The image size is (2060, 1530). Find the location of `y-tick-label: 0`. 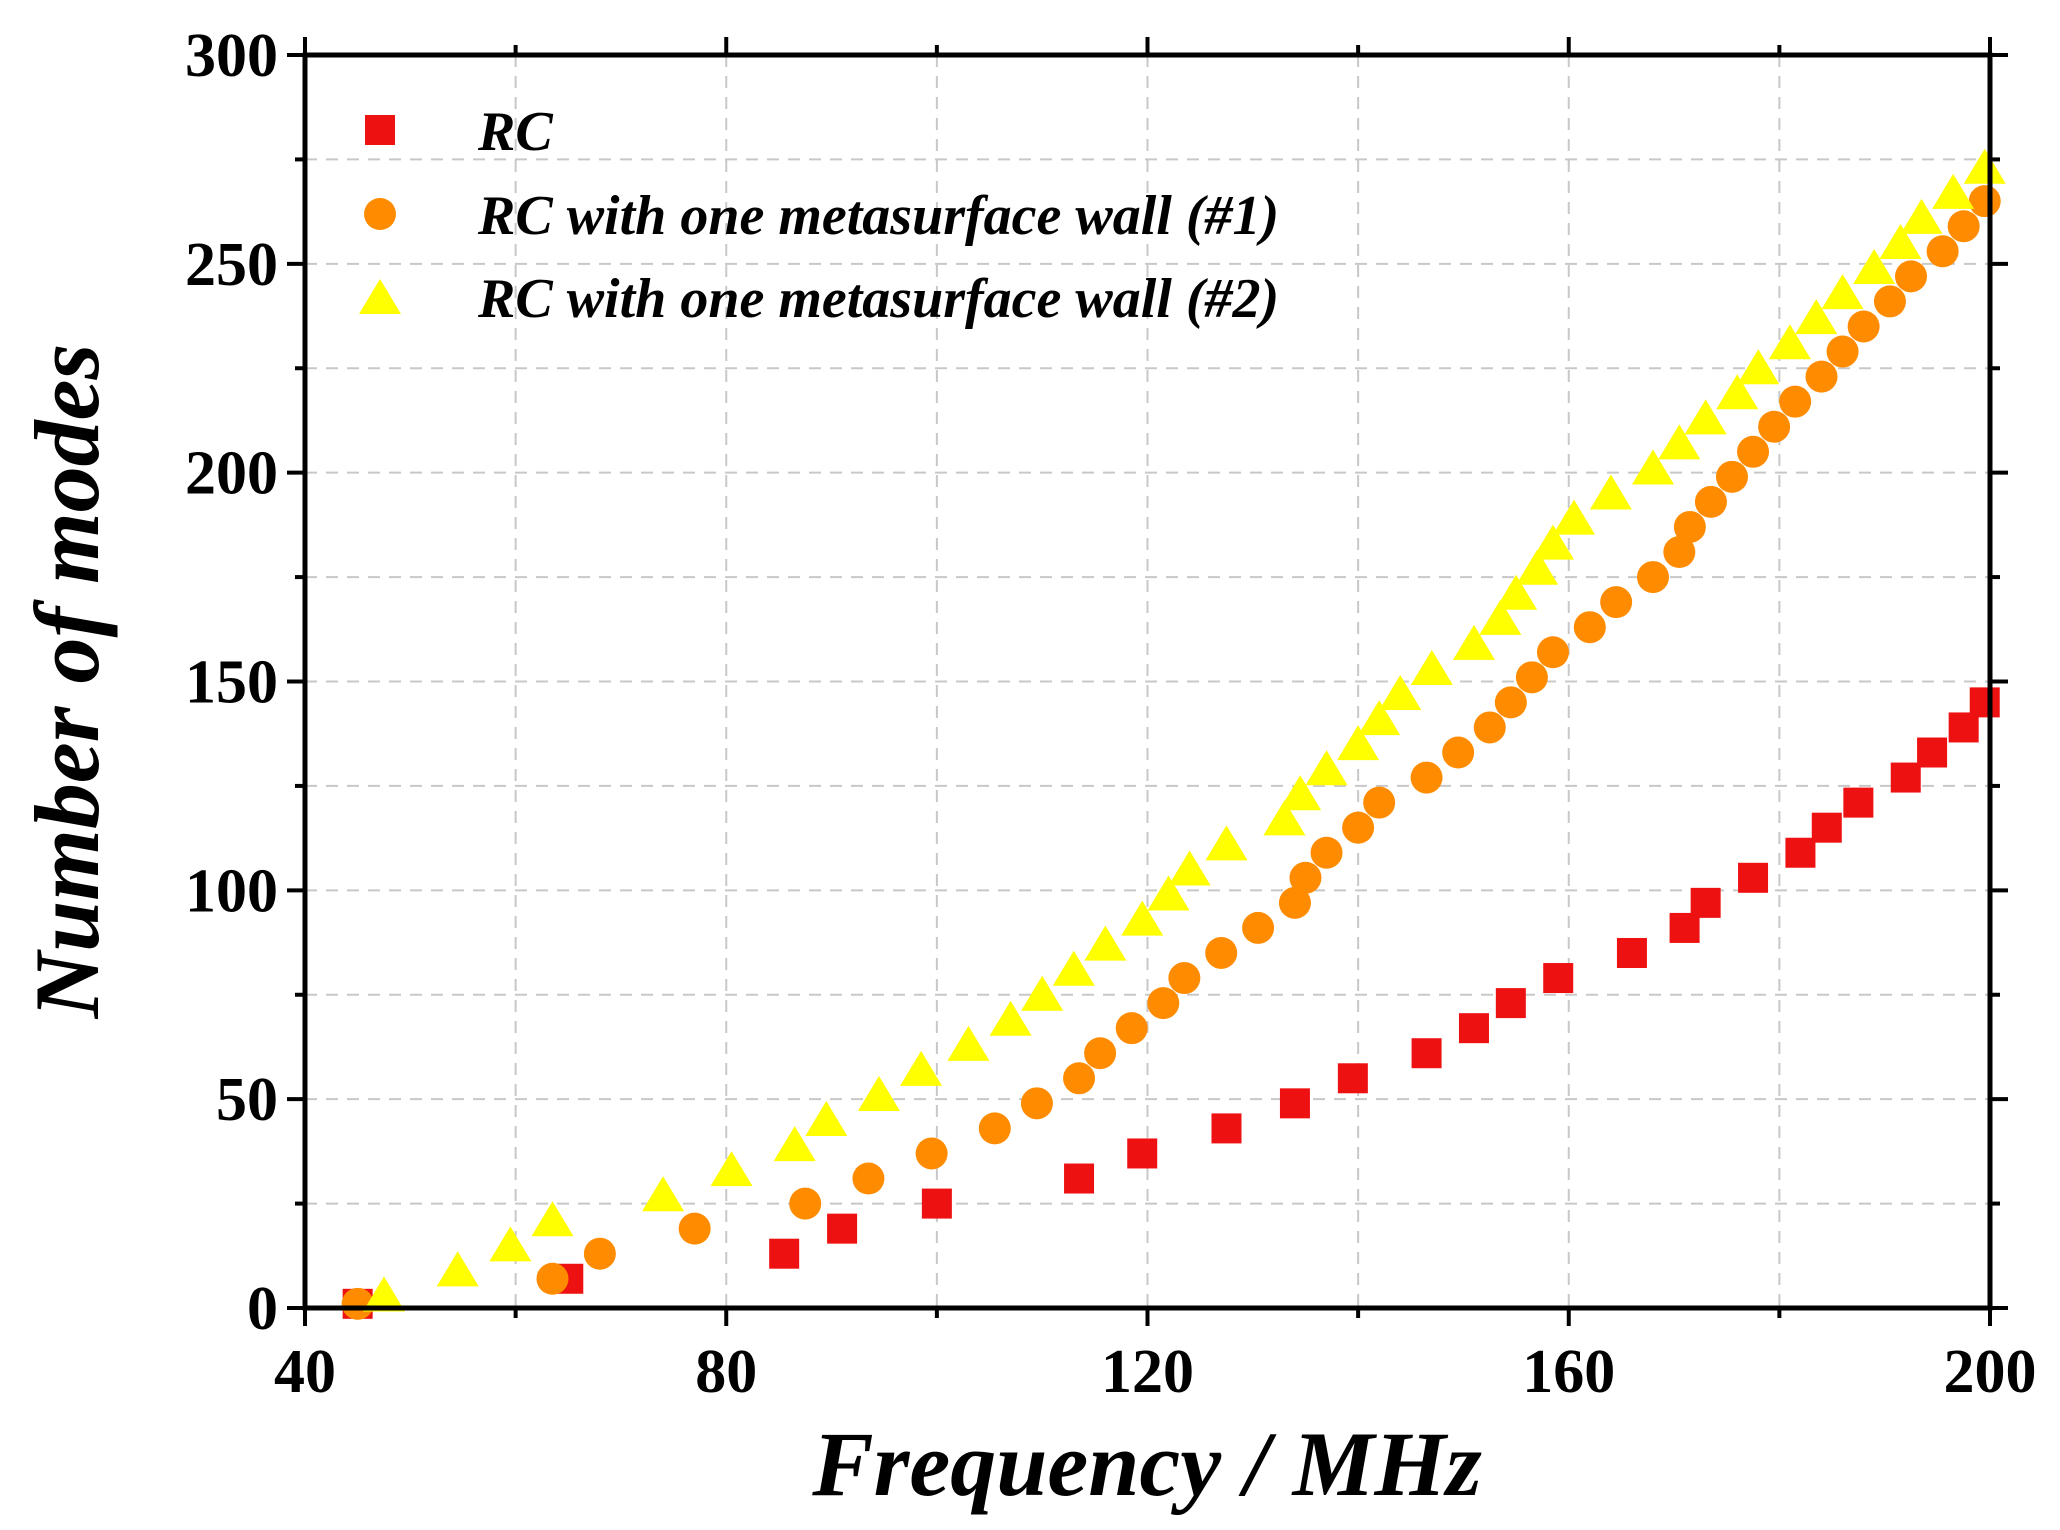

y-tick-label: 0 is located at coordinates (262, 1309).